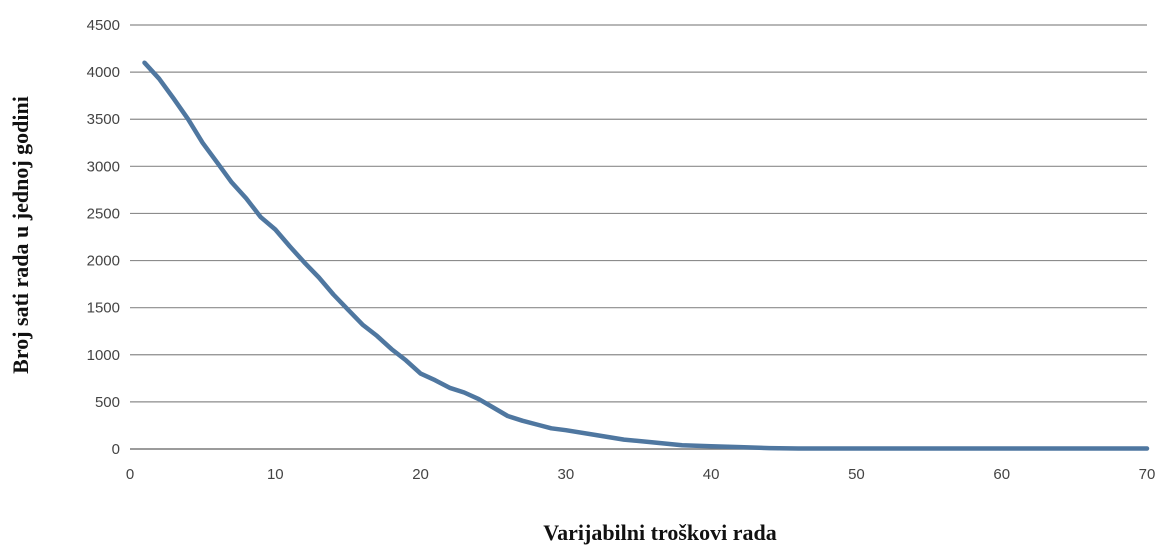 The height and width of the screenshot is (551, 1161). Describe the element at coordinates (659, 532) in the screenshot. I see `x-axis-title: Varijabilni troškovi rada` at that location.